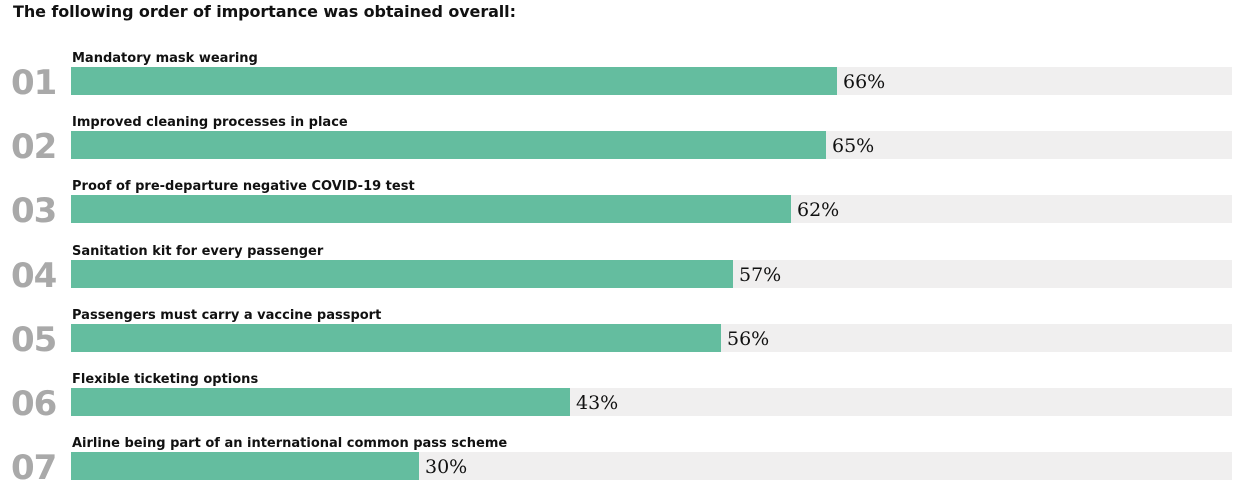 This screenshot has height=504, width=1257. I want to click on value-label: 30%, so click(446, 467).